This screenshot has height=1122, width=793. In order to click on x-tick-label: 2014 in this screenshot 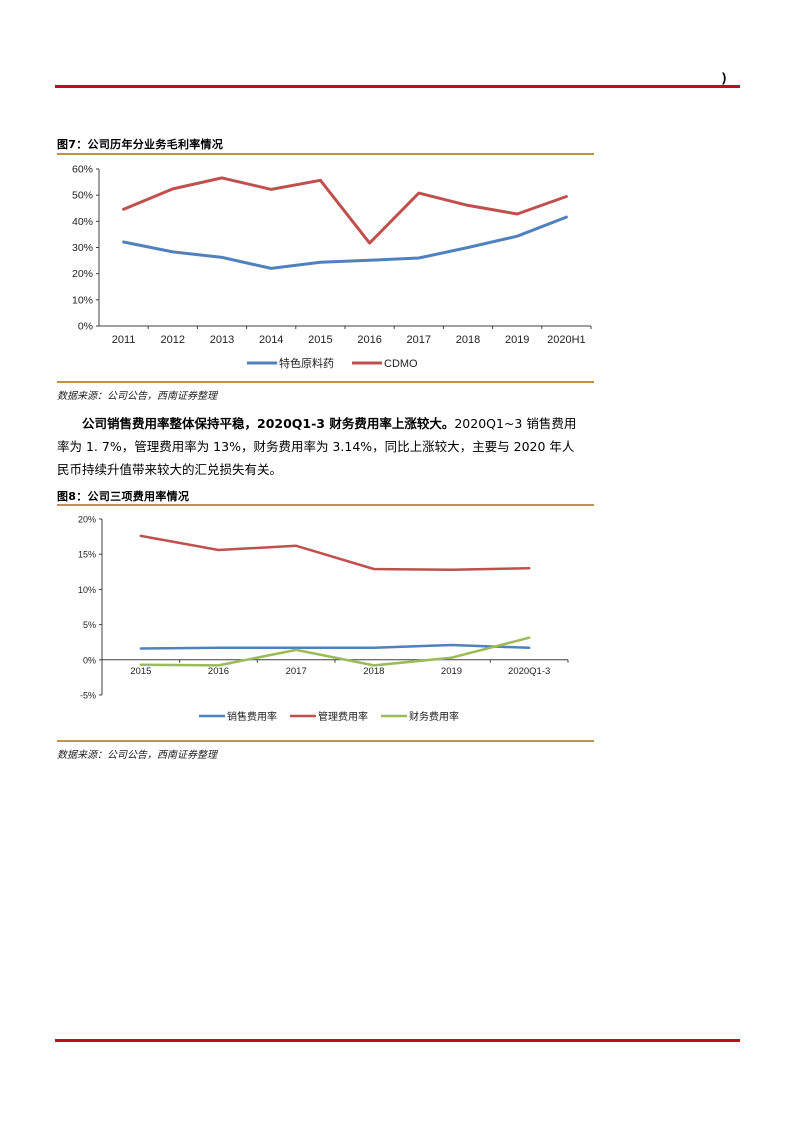, I will do `click(271, 340)`.